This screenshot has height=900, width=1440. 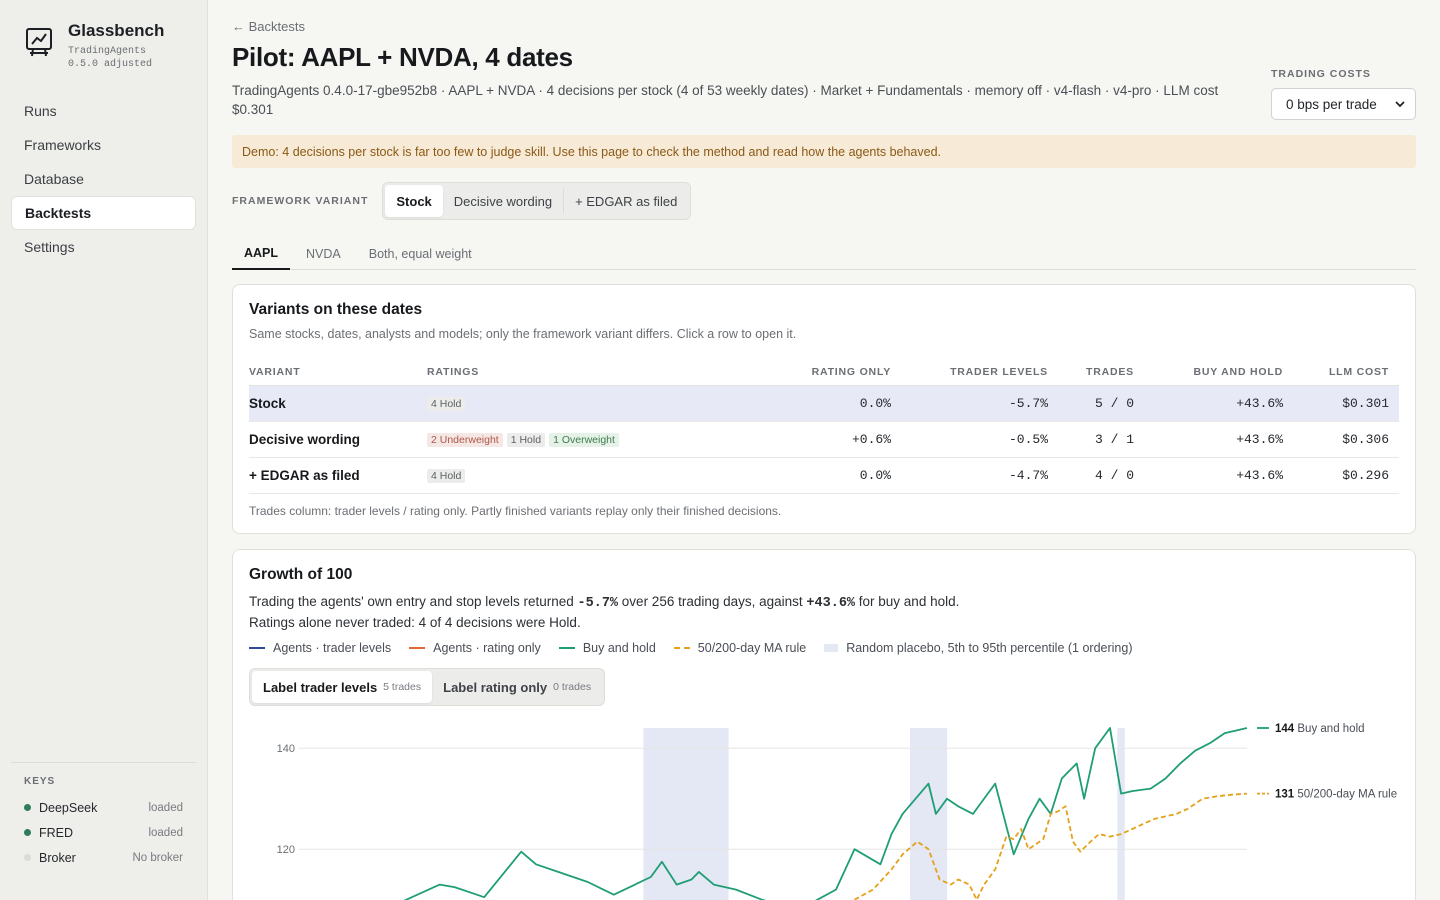 I want to click on series-line, so click(x=825, y=813).